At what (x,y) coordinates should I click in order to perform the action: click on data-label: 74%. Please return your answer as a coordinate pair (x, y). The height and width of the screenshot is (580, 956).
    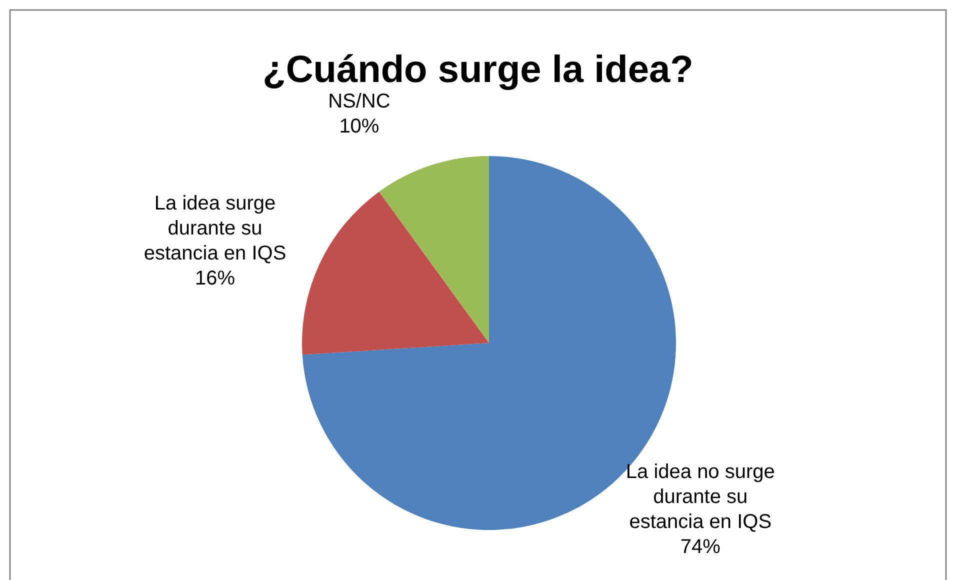
    Looking at the image, I should click on (700, 547).